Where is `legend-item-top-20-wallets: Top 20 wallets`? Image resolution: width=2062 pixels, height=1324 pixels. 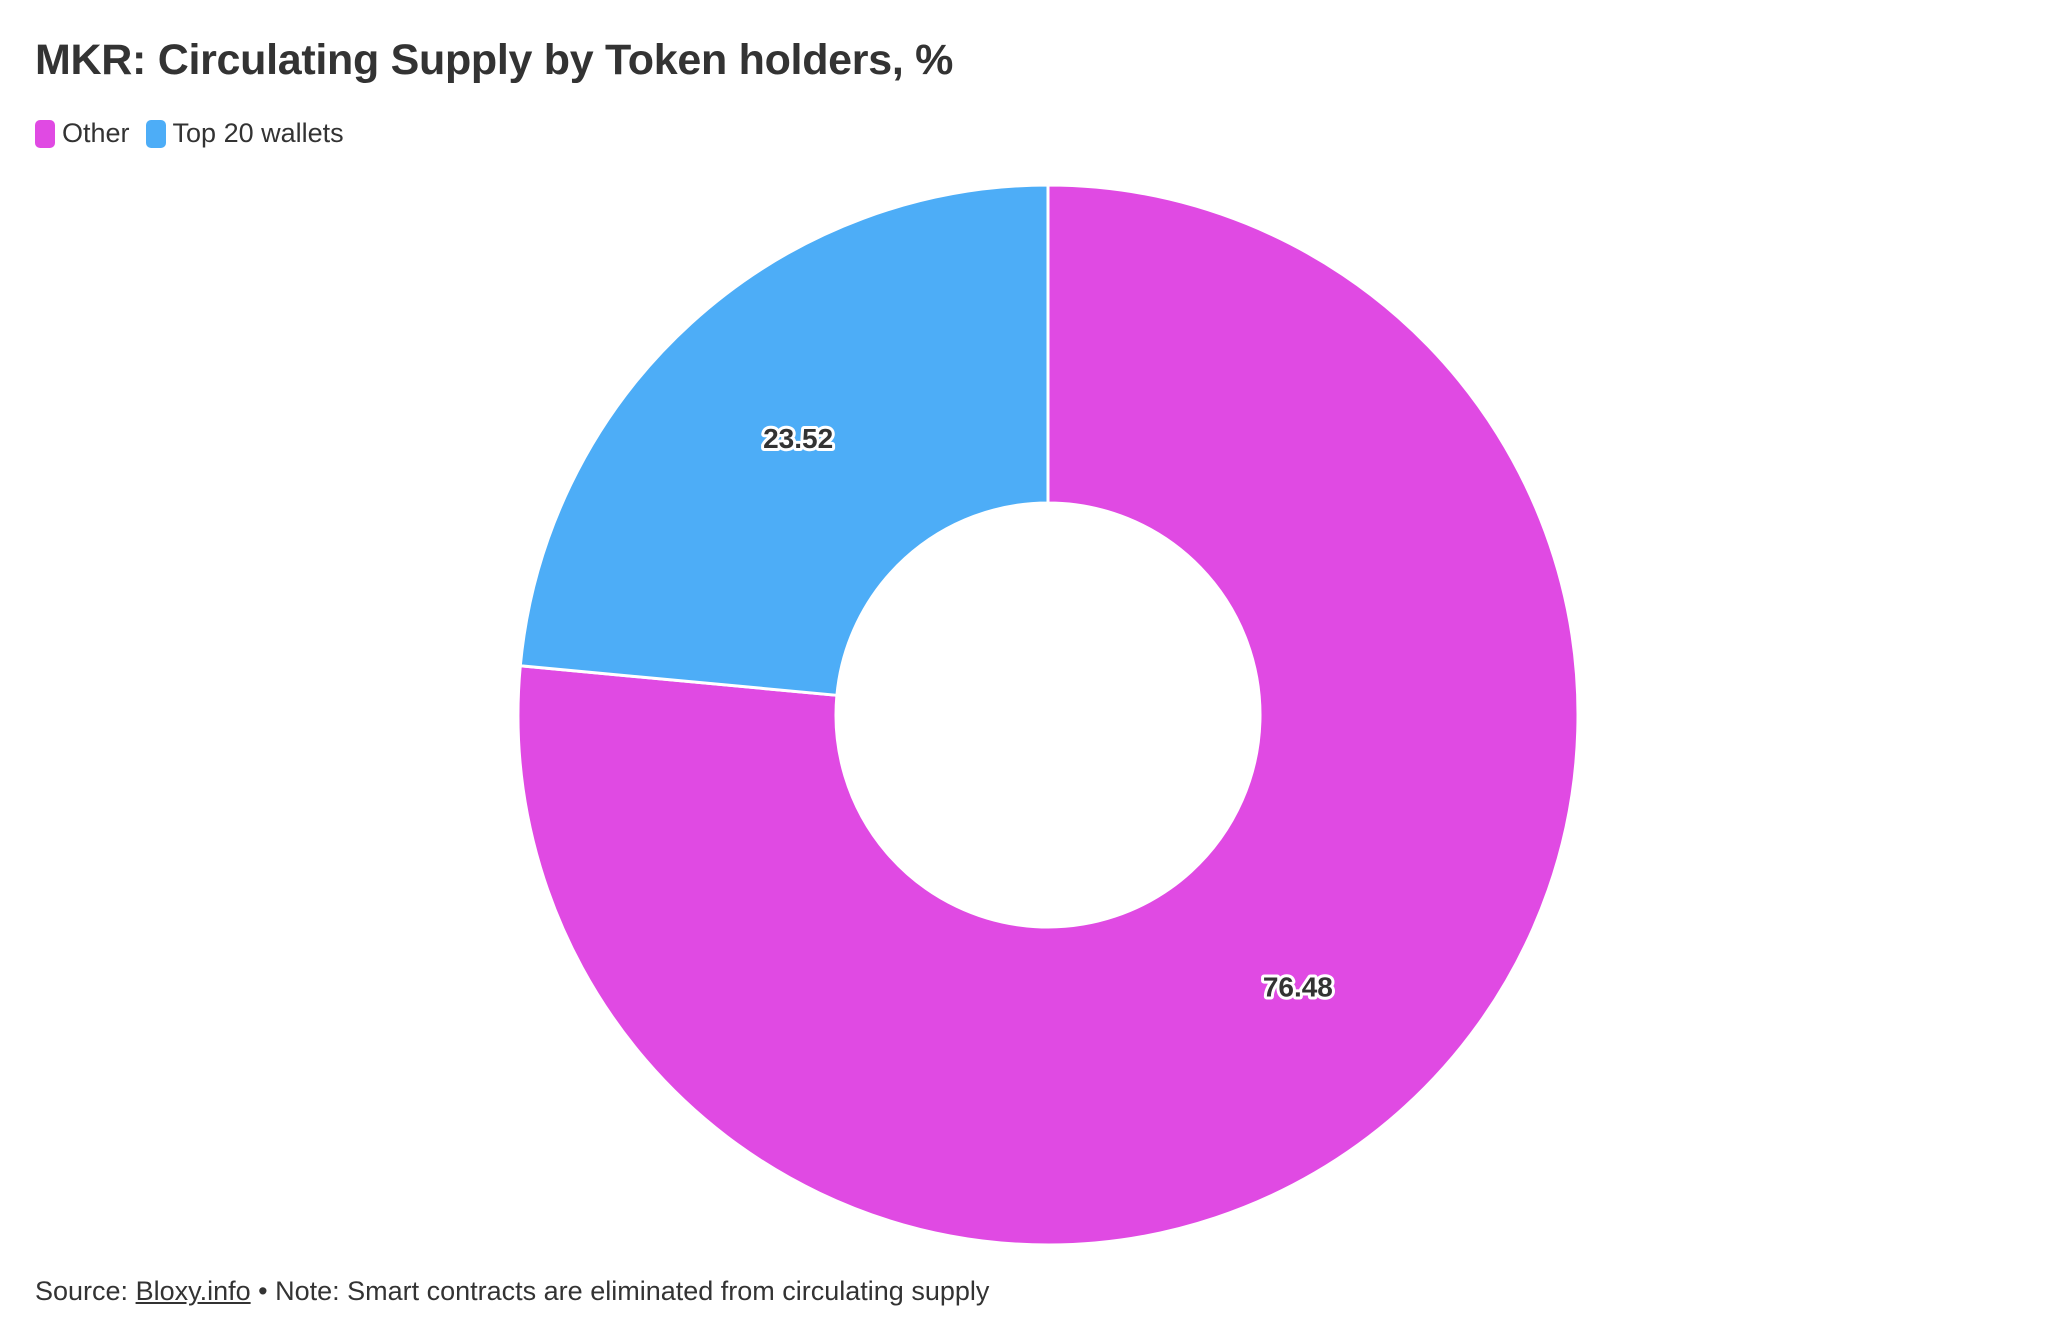
legend-item-top-20-wallets: Top 20 wallets is located at coordinates (244, 133).